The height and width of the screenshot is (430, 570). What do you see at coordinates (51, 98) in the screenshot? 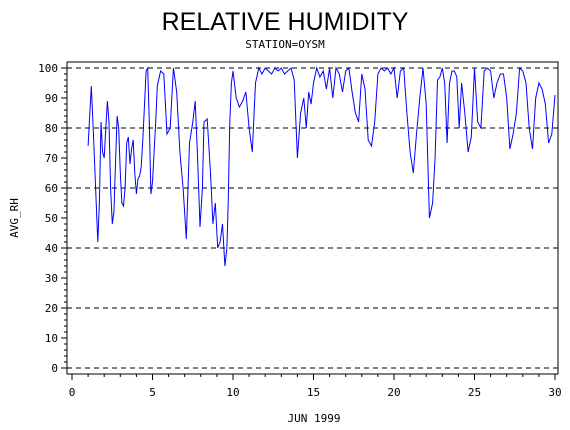
I see `y-tick-label: 90` at bounding box center [51, 98].